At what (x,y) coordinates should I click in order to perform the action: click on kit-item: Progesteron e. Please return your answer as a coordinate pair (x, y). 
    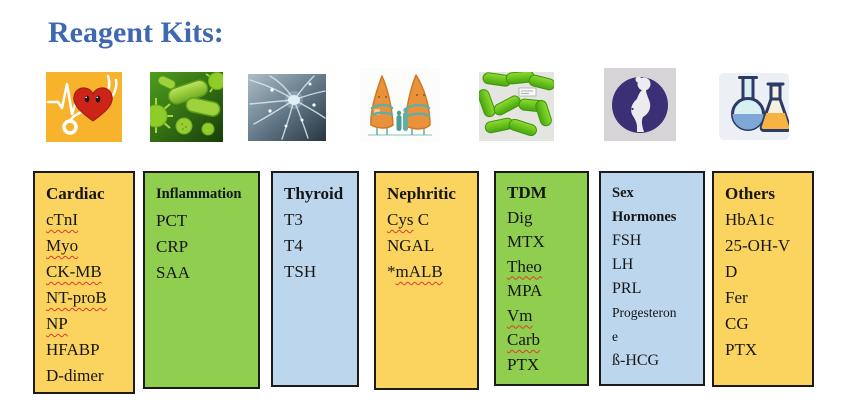
    Looking at the image, I should click on (644, 324).